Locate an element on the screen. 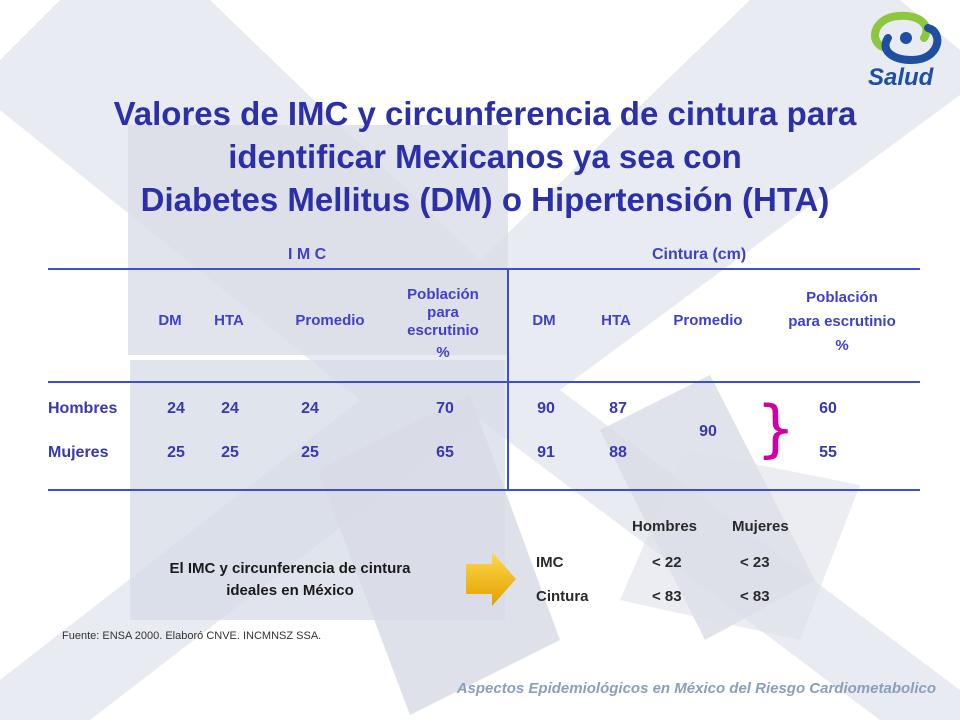 Image resolution: width=960 pixels, height=720 pixels. poblacion-cintura-line-2: para escrutinio is located at coordinates (842, 321).